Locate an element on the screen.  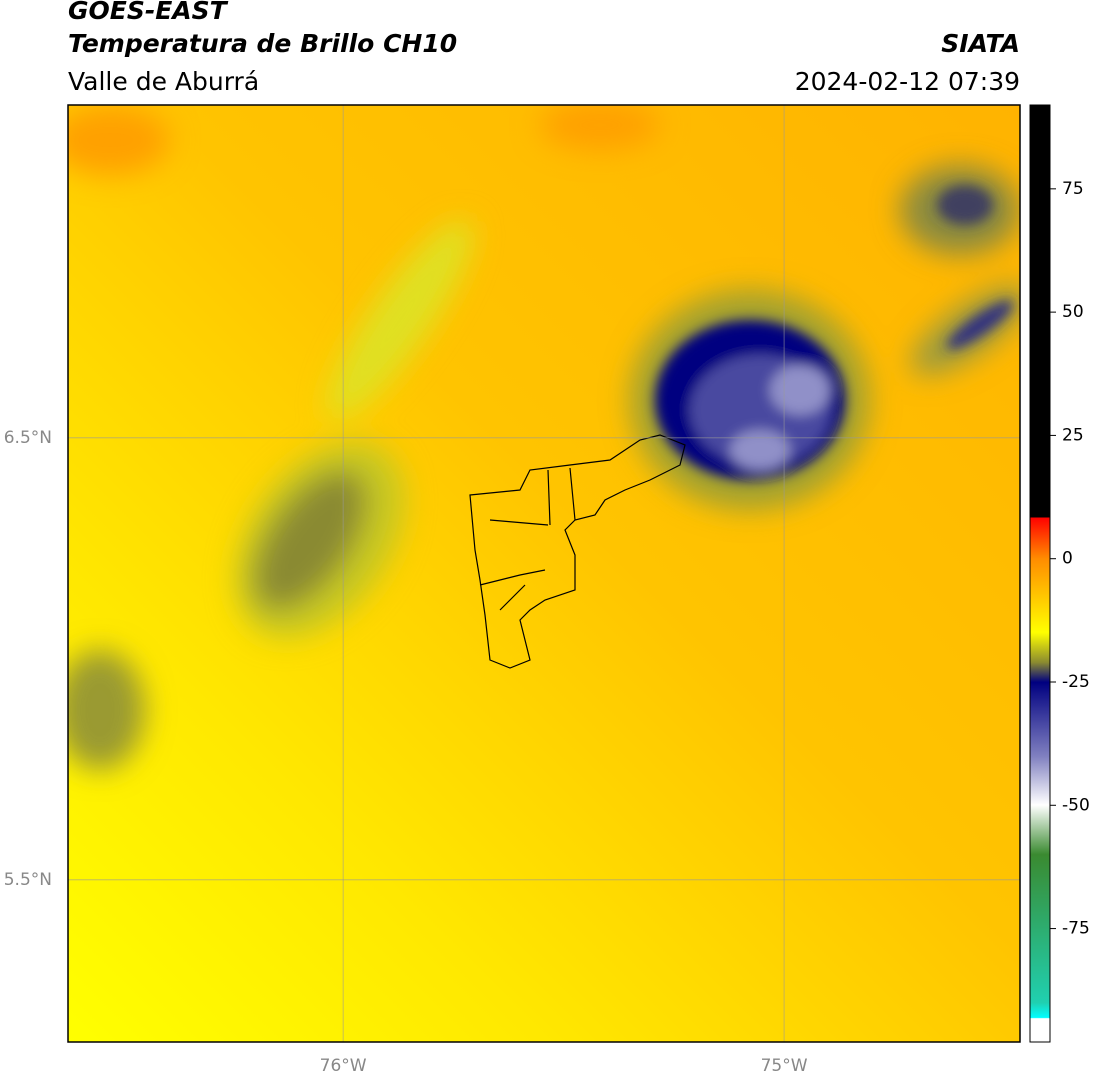
valley-boundary is located at coordinates (577, 551).